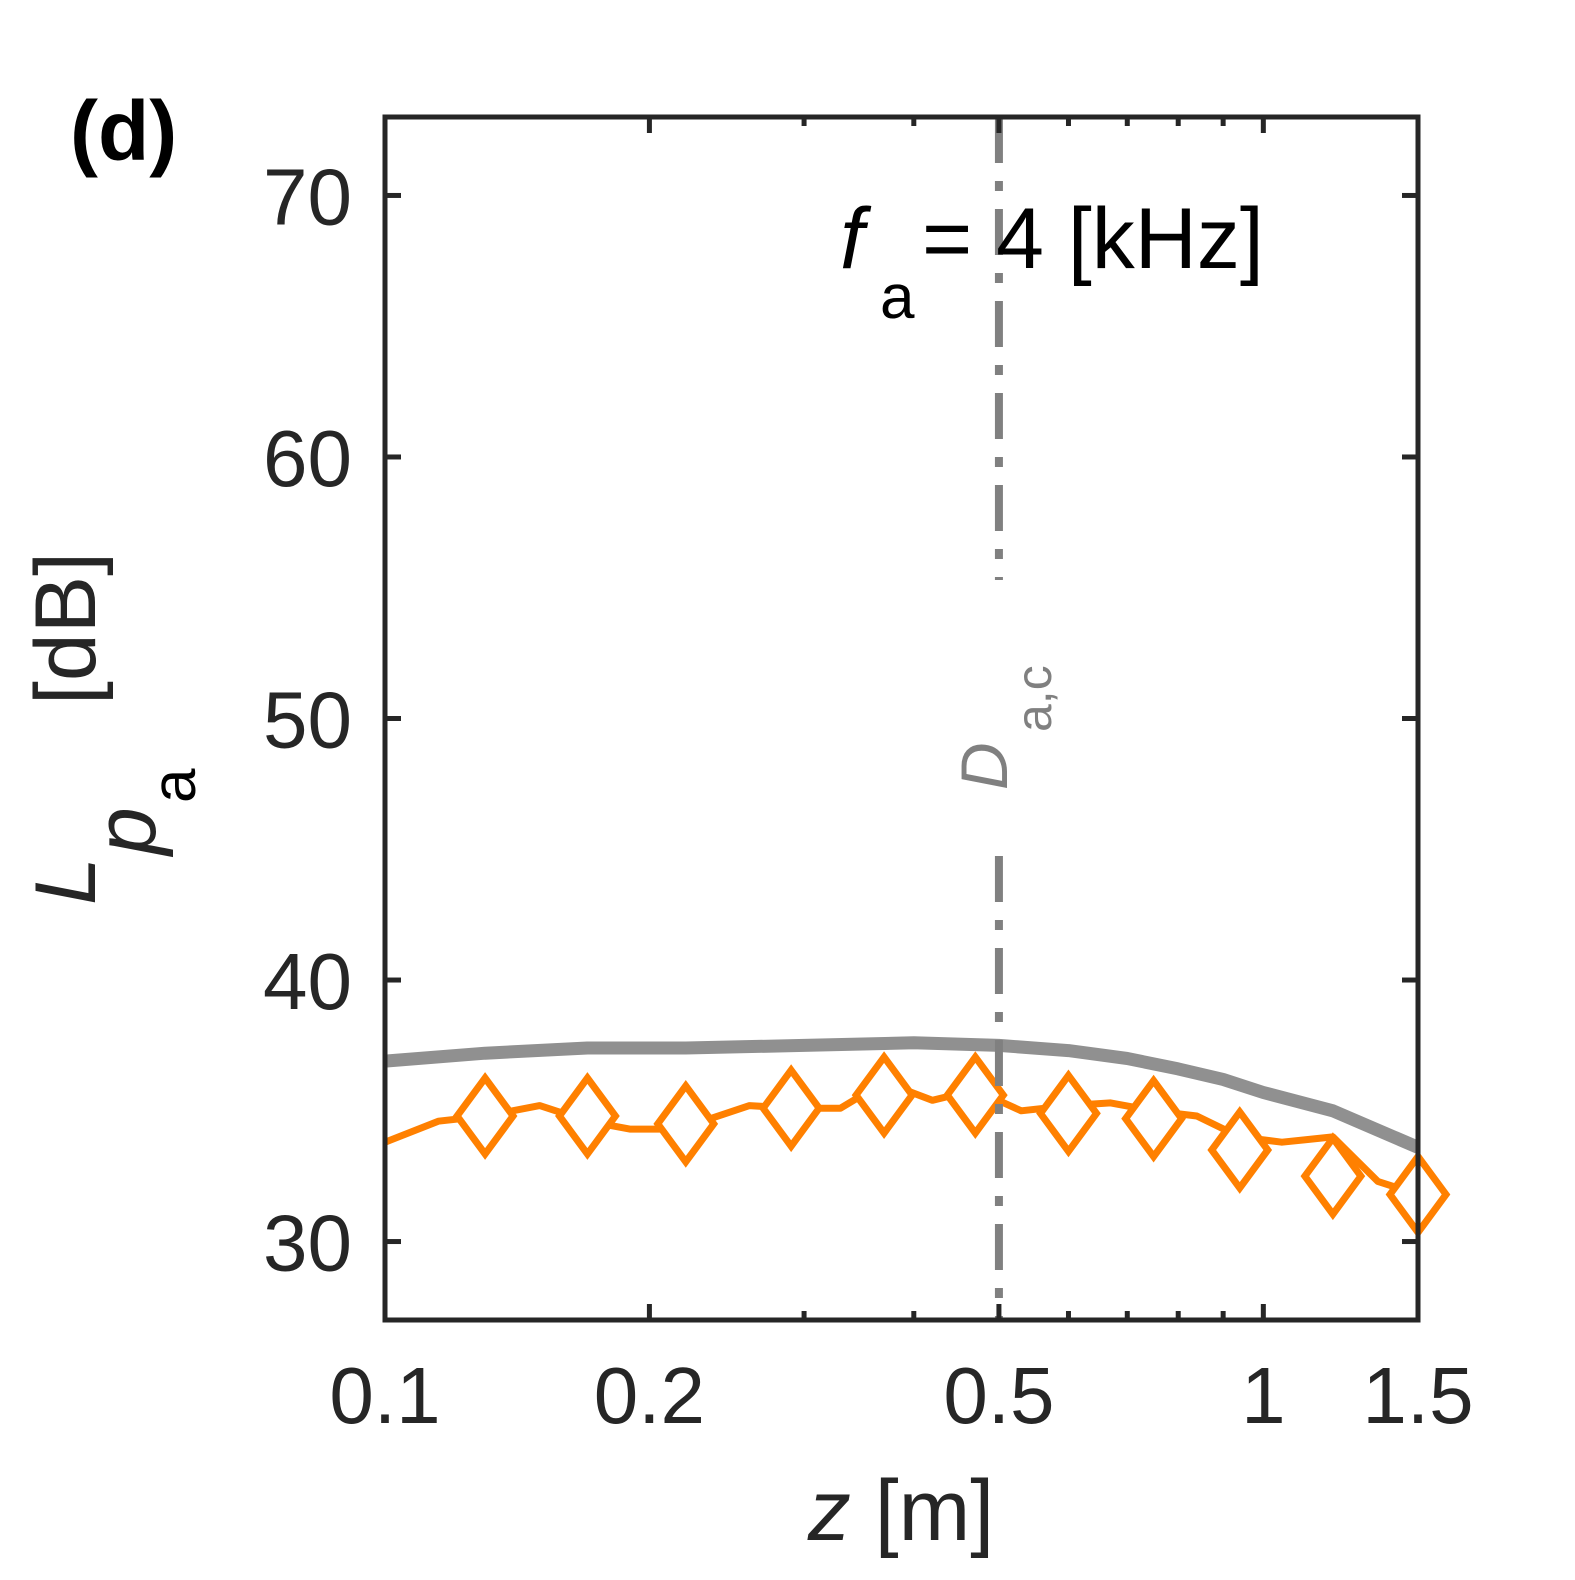  What do you see at coordinates (1263, 1395) in the screenshot?
I see `x-tick-label: 1` at bounding box center [1263, 1395].